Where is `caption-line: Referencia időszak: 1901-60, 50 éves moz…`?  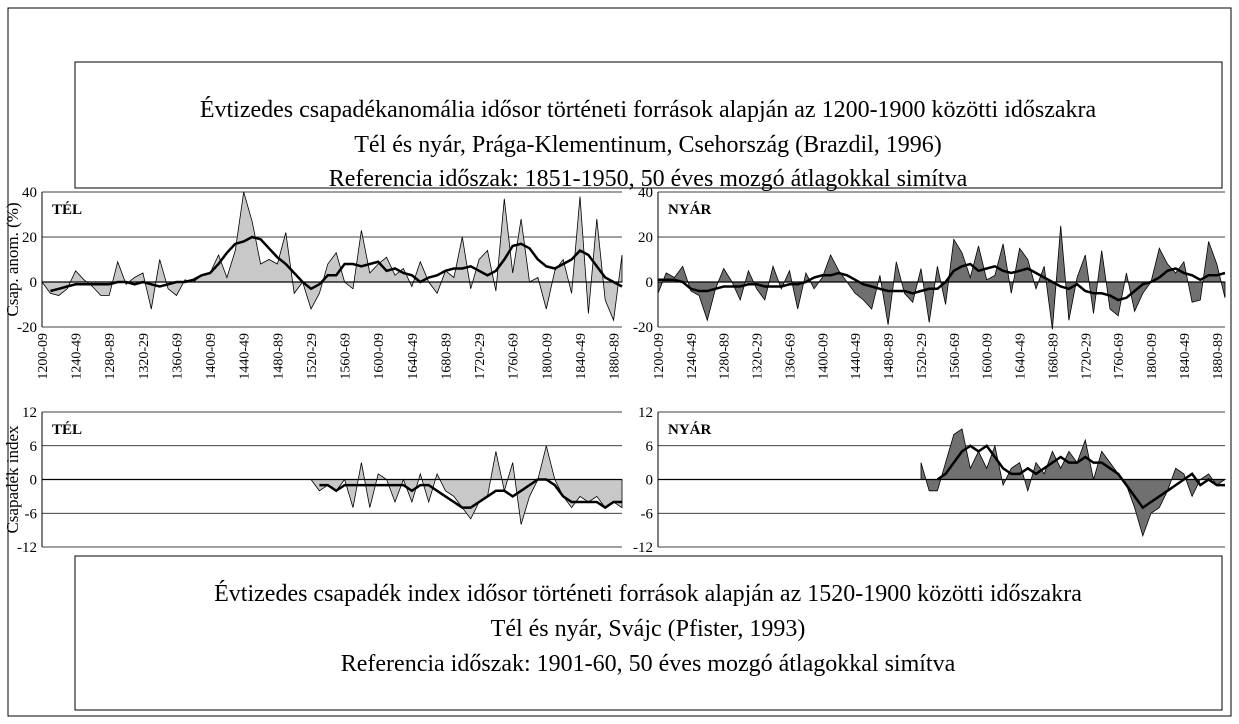 caption-line: Referencia időszak: 1901-60, 50 éves moz… is located at coordinates (648, 664).